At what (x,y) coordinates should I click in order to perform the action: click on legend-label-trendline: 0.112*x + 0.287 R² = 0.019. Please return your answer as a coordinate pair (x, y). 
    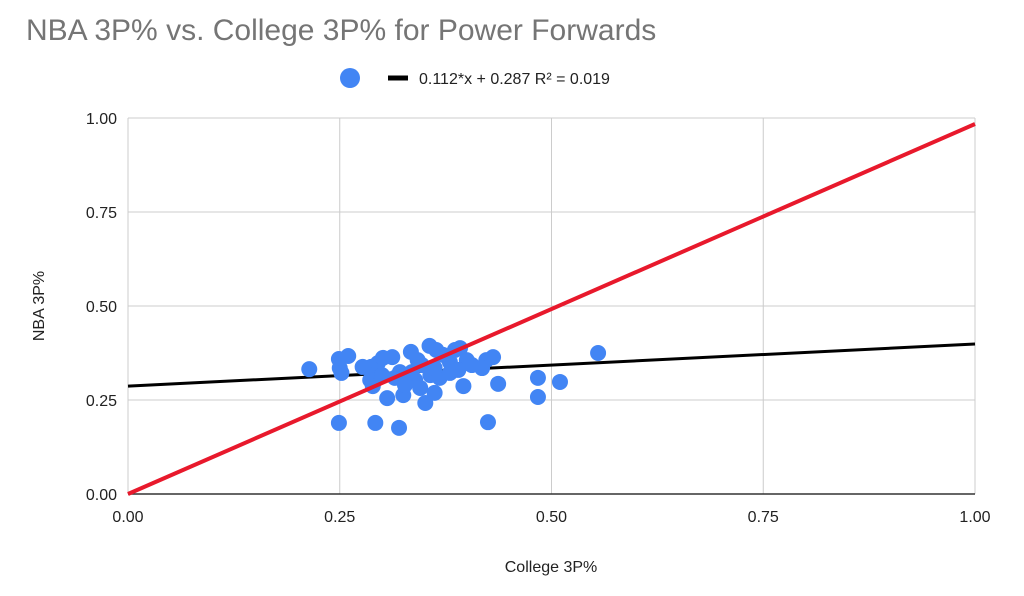
    Looking at the image, I should click on (514, 79).